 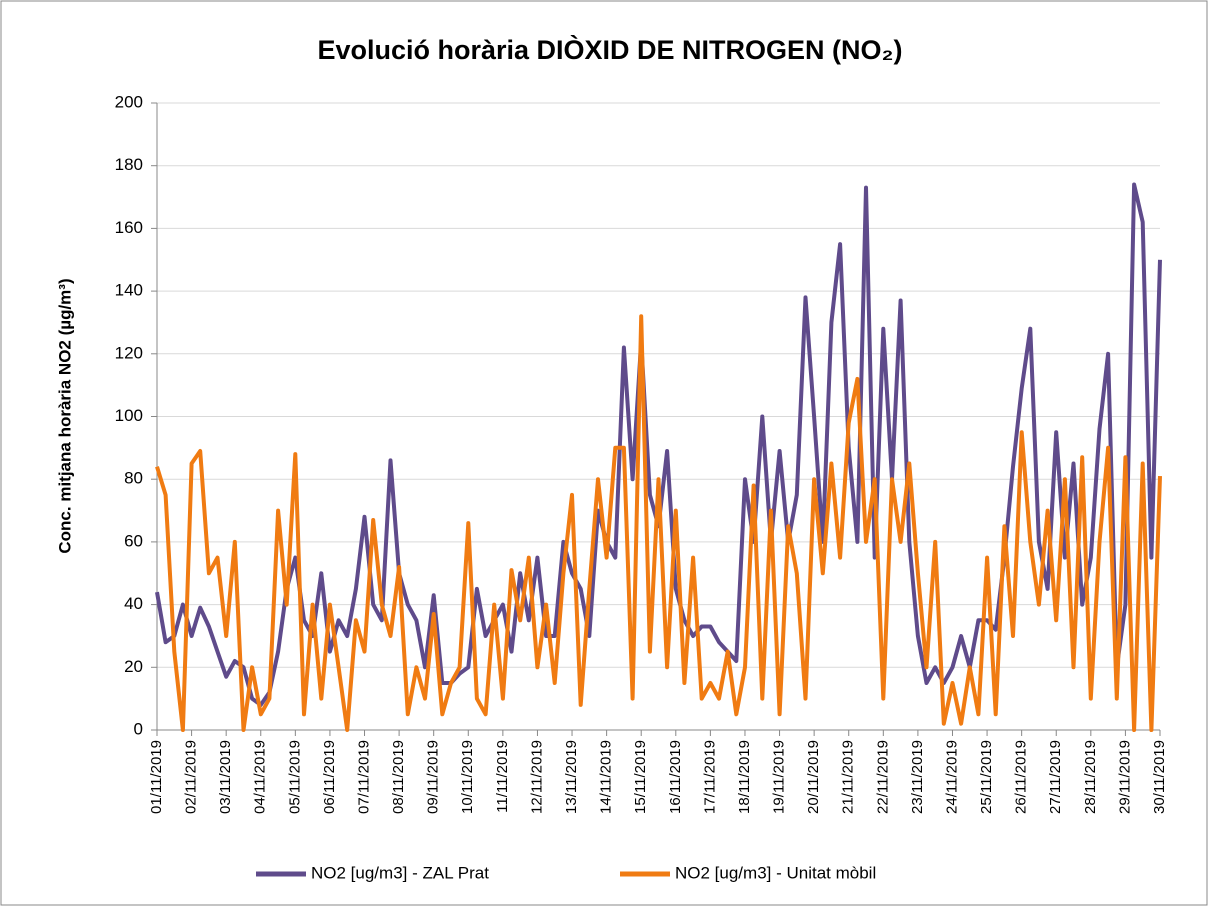 What do you see at coordinates (129, 290) in the screenshot?
I see `y-tick-label: 140` at bounding box center [129, 290].